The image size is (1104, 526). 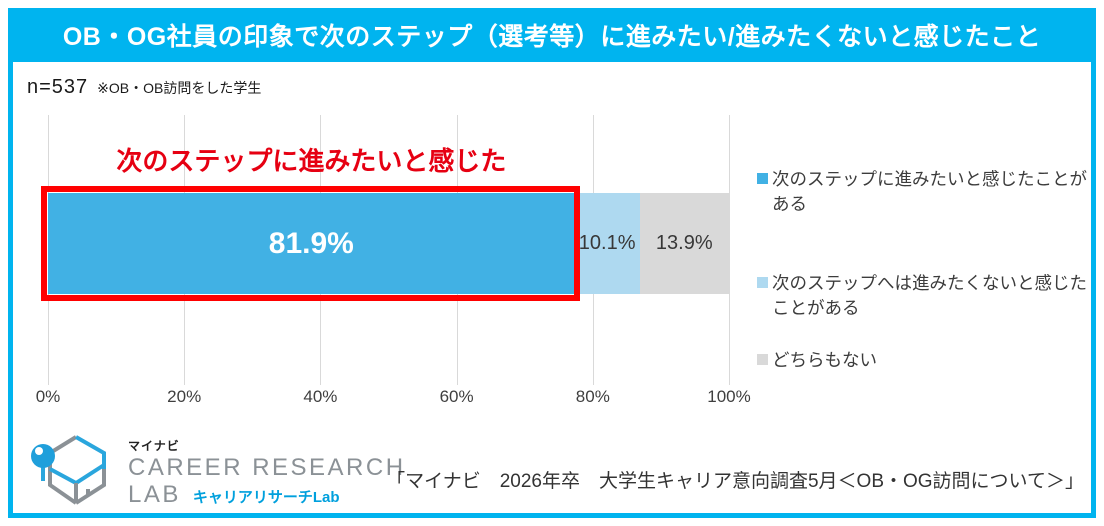 I want to click on legend-label: 次のステップに進みたいと感じたことがある, so click(x=929, y=191).